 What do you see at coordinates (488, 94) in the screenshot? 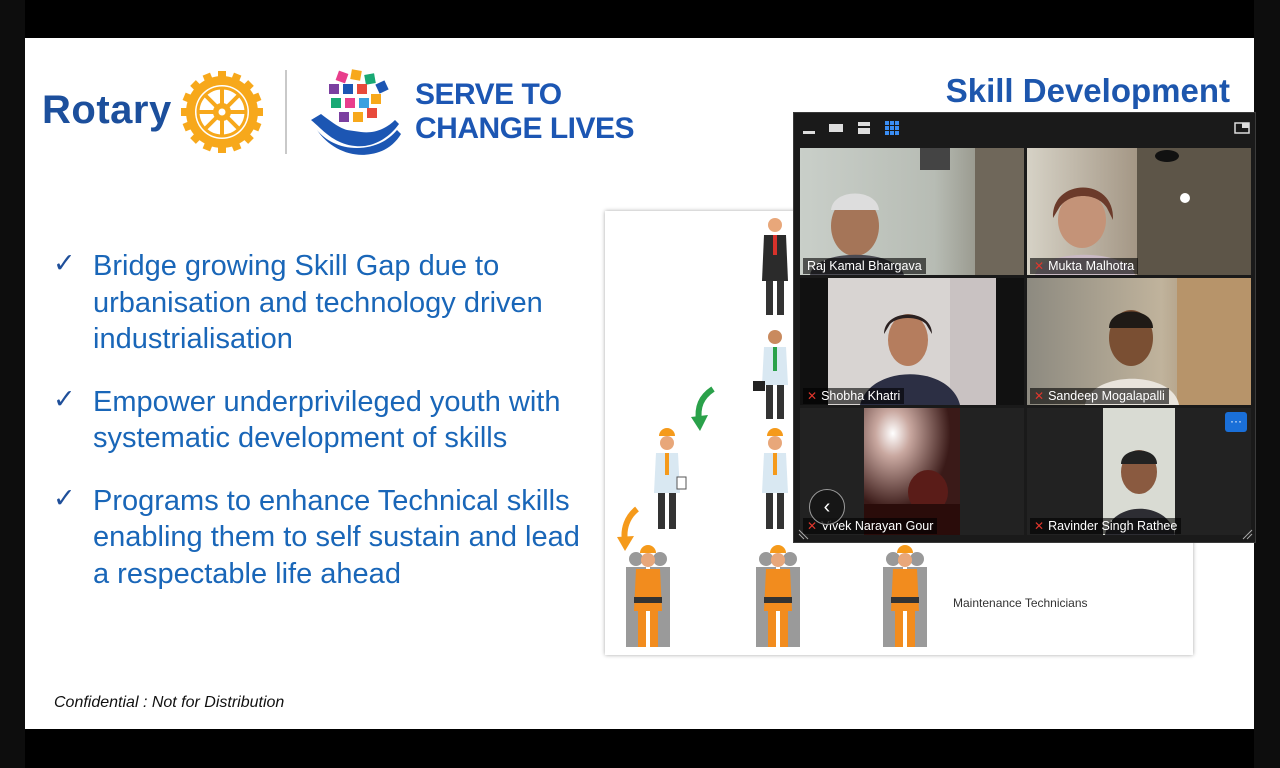
I see `tagline-line-1: SERVE TO` at bounding box center [488, 94].